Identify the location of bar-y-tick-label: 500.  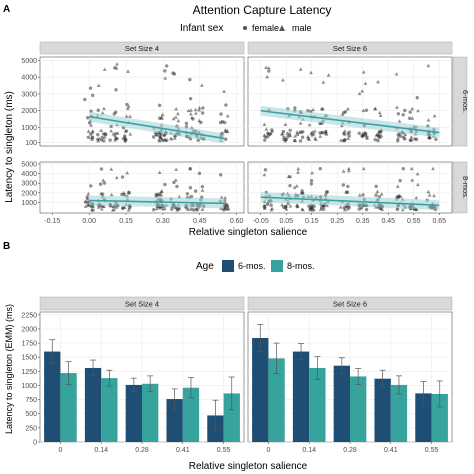
(31, 414).